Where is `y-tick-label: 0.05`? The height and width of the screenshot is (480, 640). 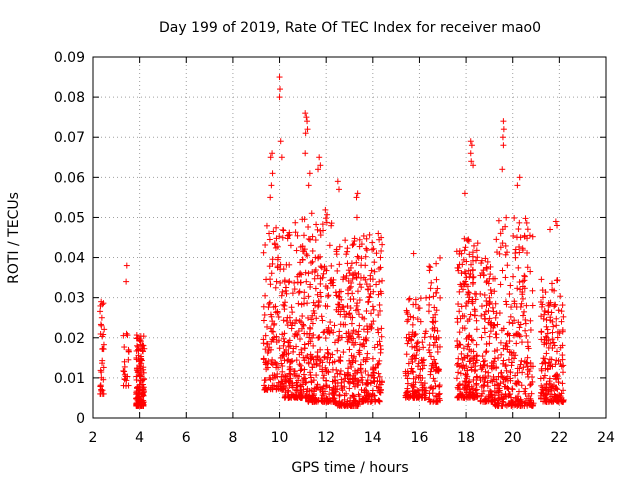
y-tick-label: 0.05 is located at coordinates (69, 218).